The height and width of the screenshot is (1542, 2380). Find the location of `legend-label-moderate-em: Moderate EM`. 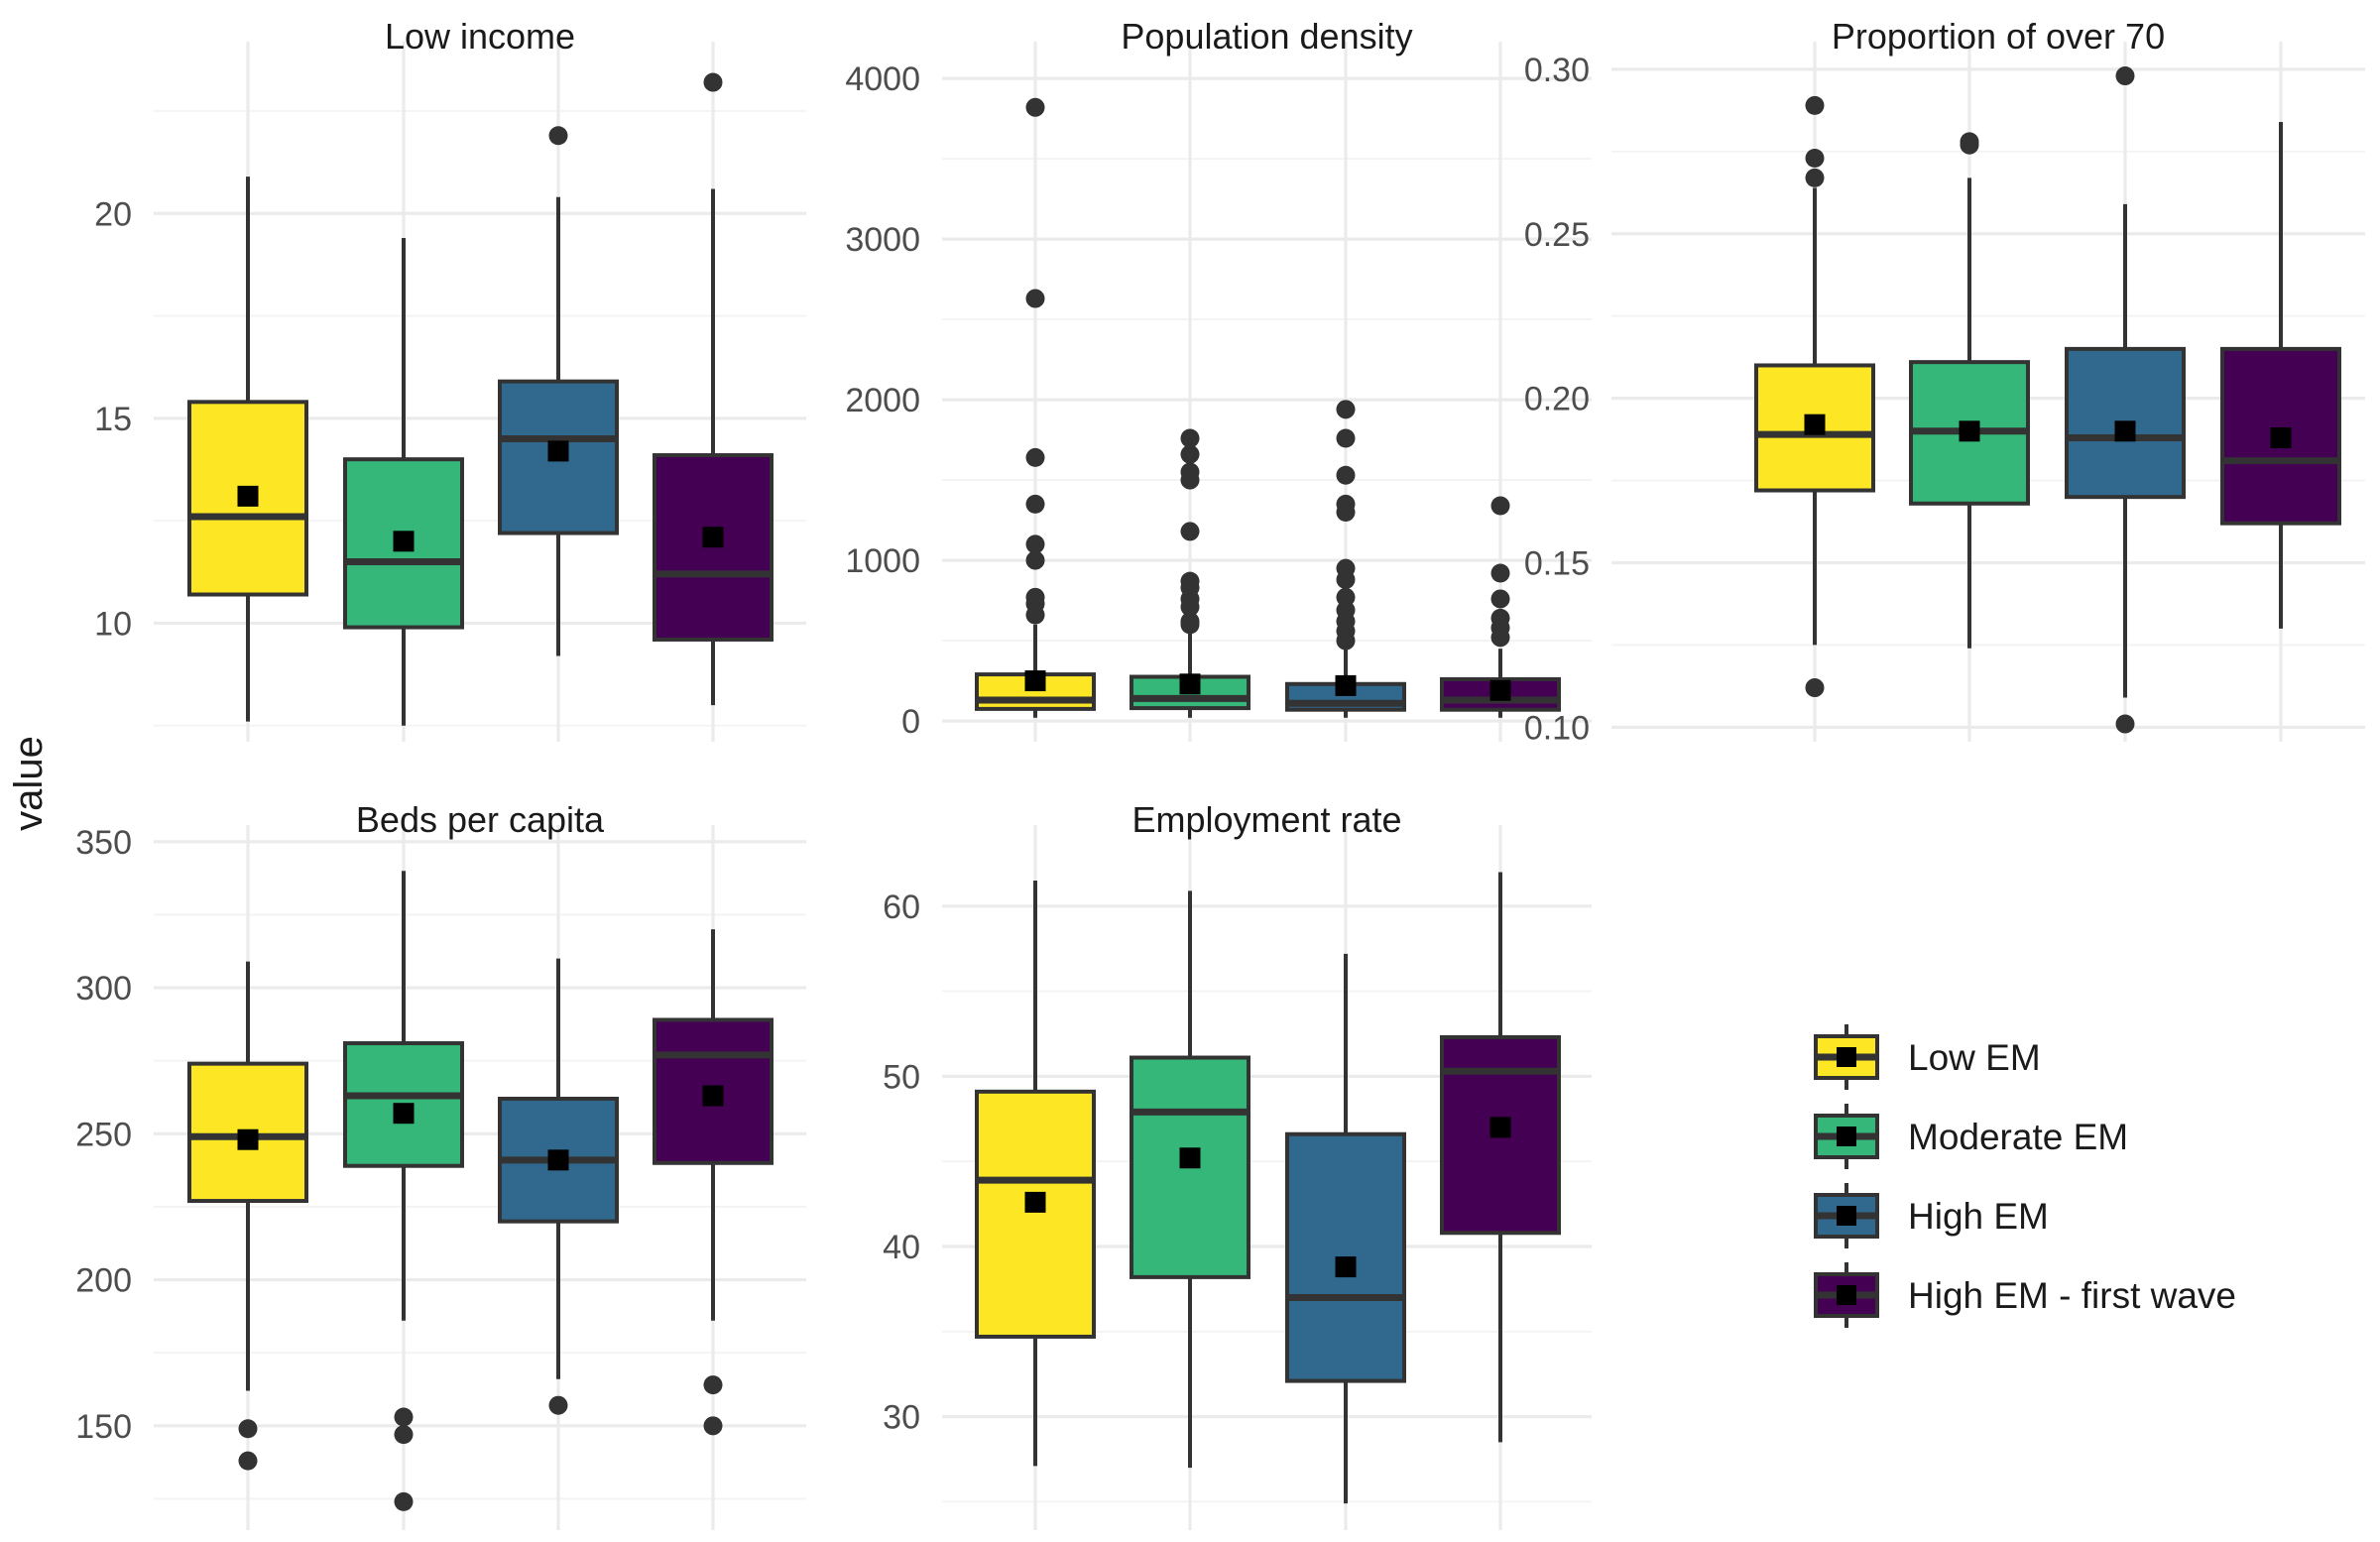

legend-label-moderate-em: Moderate EM is located at coordinates (2018, 1137).